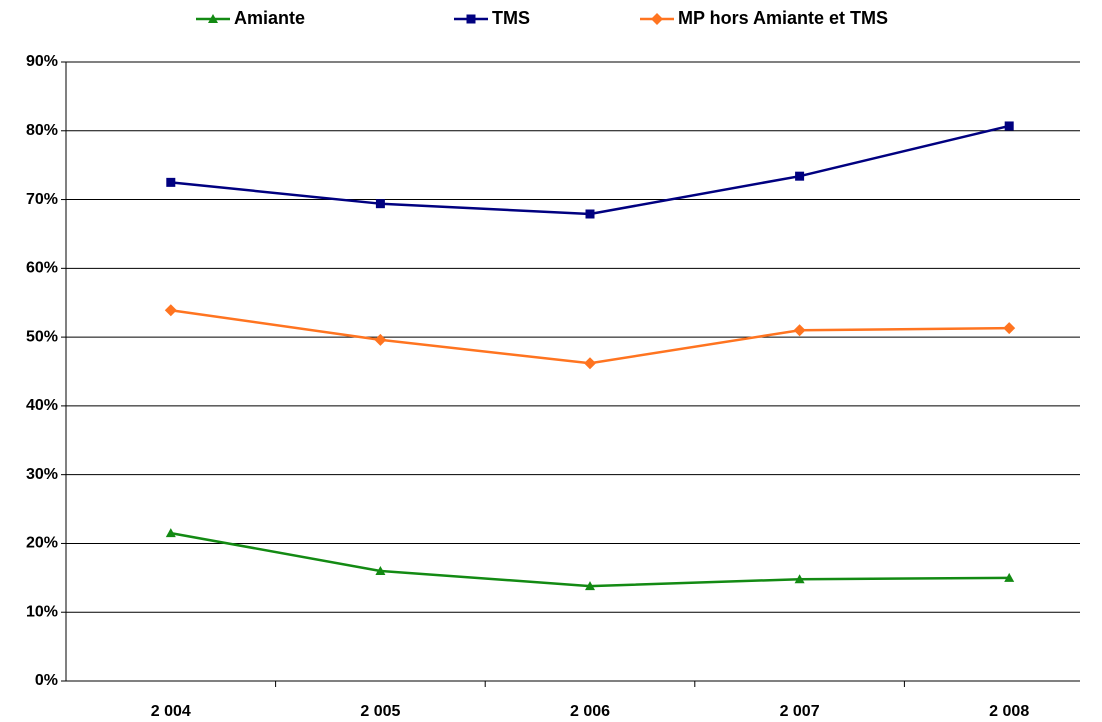  What do you see at coordinates (800, 711) in the screenshot?
I see `x-tick-label: 2 007` at bounding box center [800, 711].